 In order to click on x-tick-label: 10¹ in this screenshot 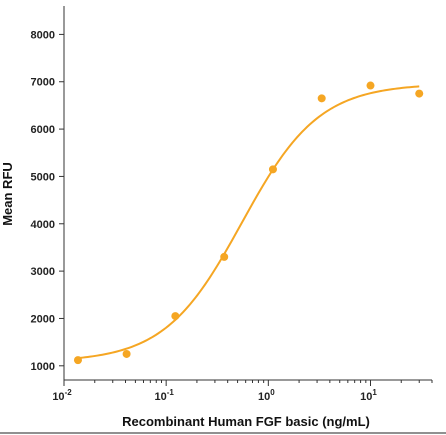, I will do `click(368, 395)`.